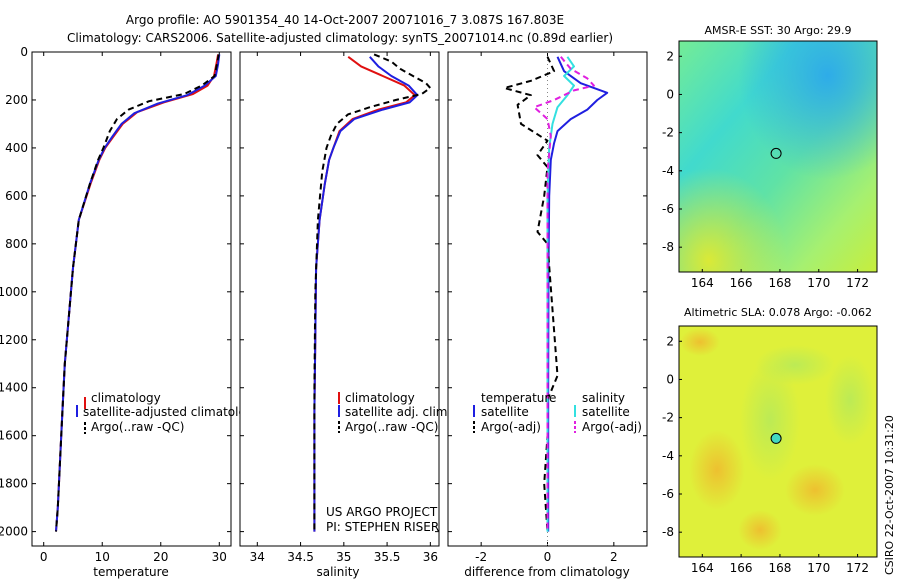 This screenshot has height=580, width=900. What do you see at coordinates (511, 427) in the screenshot?
I see `legend-label-temp-argo: Argo(-adj)` at bounding box center [511, 427].